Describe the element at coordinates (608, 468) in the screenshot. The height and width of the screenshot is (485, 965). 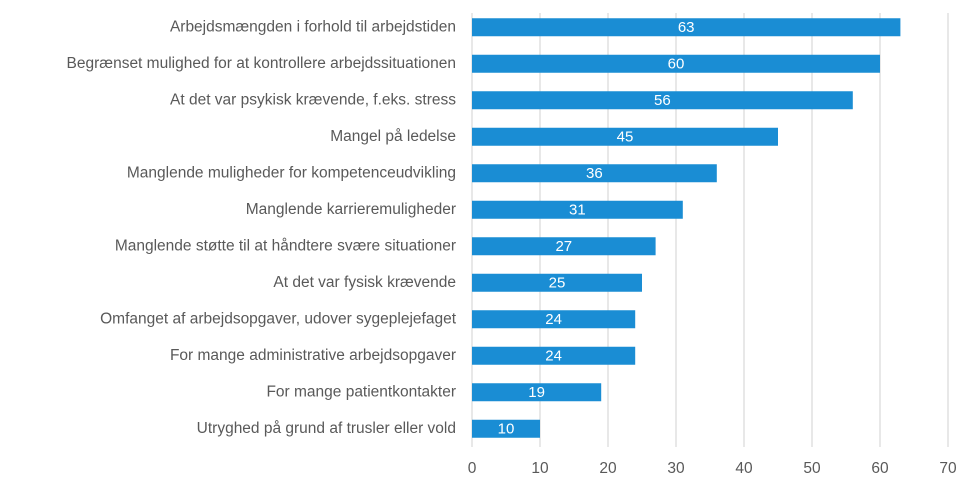
I see `x-tick-label: 20` at that location.